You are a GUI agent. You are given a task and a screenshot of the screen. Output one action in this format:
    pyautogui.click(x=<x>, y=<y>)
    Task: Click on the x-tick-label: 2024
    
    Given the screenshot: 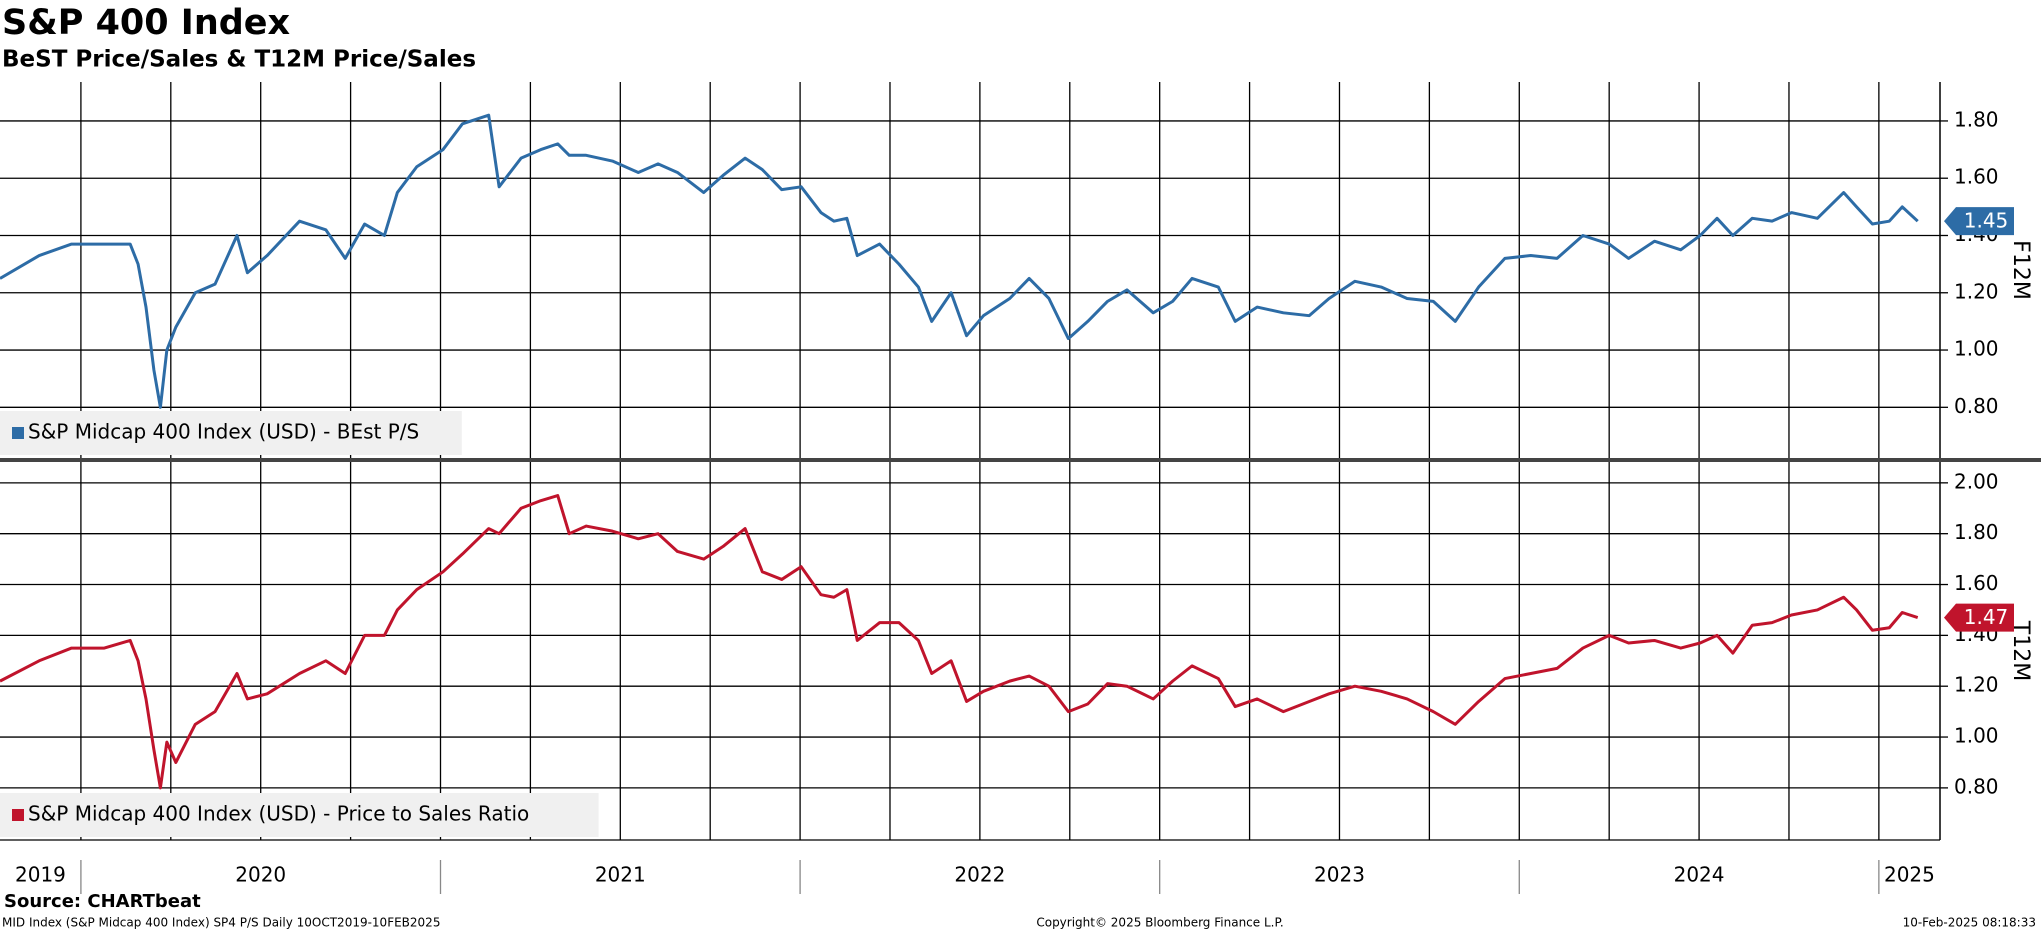 What is the action you would take?
    pyautogui.click(x=1699, y=875)
    